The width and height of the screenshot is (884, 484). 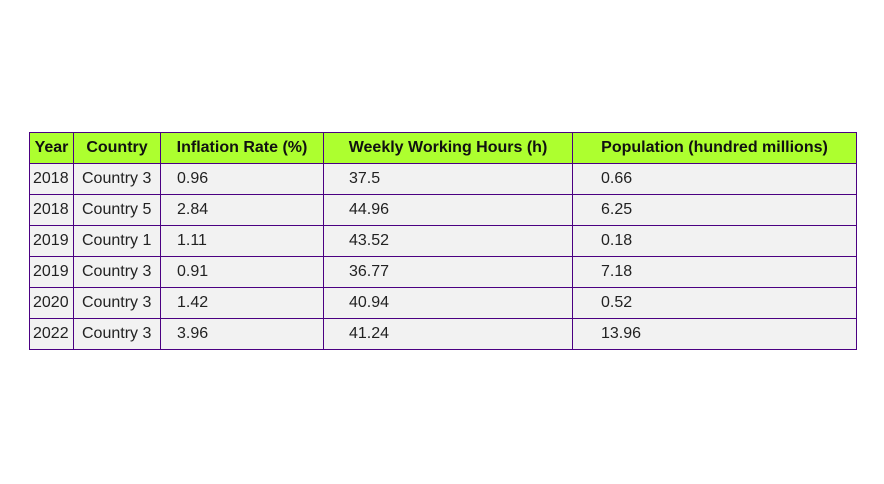 What do you see at coordinates (714, 148) in the screenshot?
I see `column-header-population: Population (hundred millions)` at bounding box center [714, 148].